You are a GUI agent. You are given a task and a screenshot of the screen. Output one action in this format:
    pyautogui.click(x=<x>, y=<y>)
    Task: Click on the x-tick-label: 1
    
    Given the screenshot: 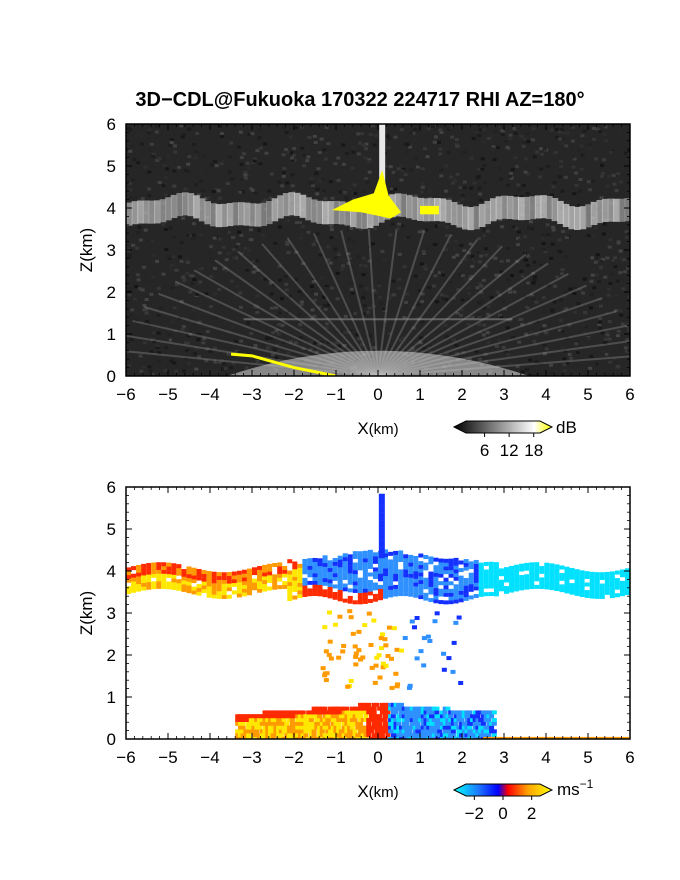 What is the action you would take?
    pyautogui.click(x=419, y=394)
    